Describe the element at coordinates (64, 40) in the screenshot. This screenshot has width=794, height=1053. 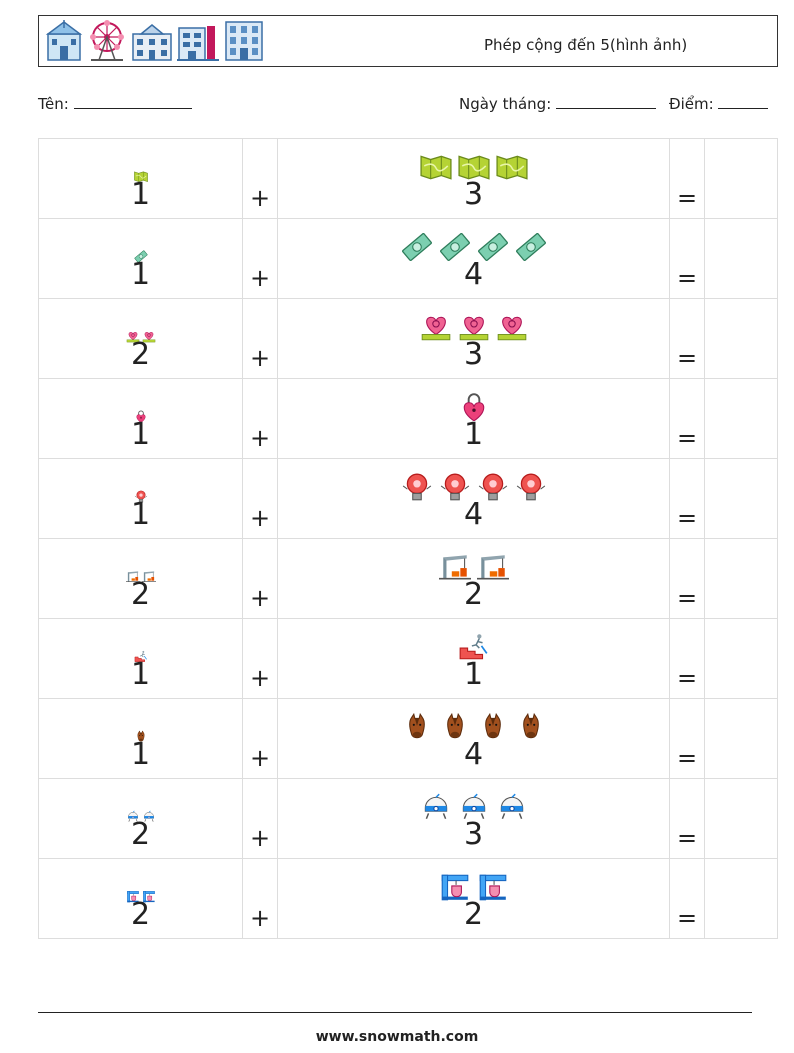
I see `church-icon` at that location.